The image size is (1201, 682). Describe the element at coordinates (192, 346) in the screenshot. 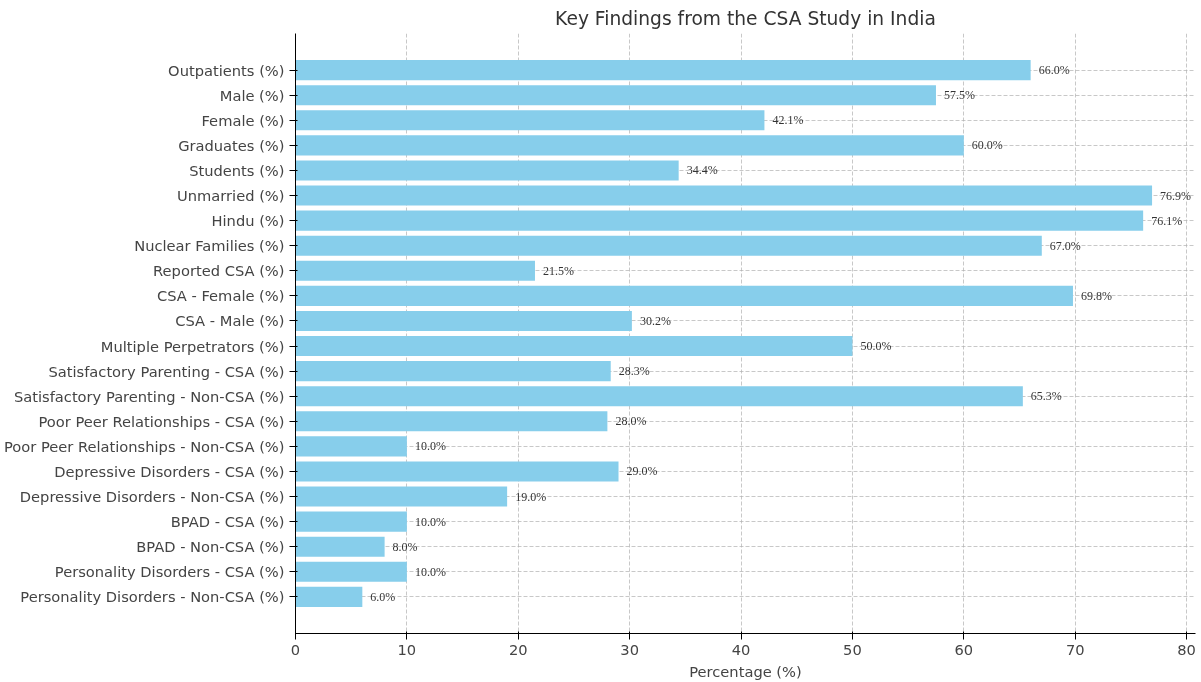

I see `y-tick-label: Multiple Perpetrators (%)` at that location.